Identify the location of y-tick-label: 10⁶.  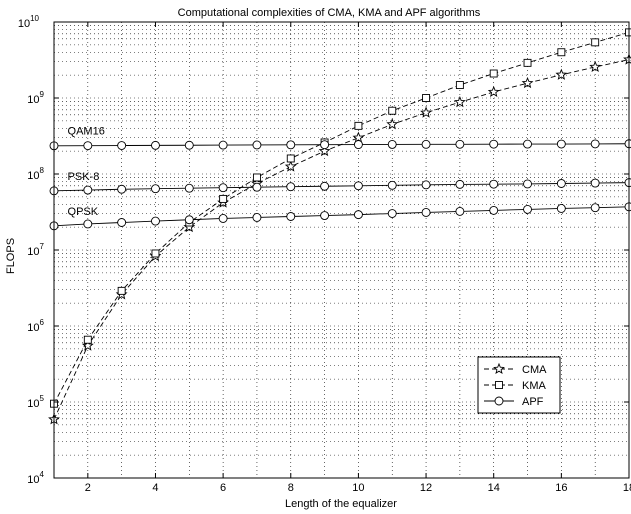
(35, 326).